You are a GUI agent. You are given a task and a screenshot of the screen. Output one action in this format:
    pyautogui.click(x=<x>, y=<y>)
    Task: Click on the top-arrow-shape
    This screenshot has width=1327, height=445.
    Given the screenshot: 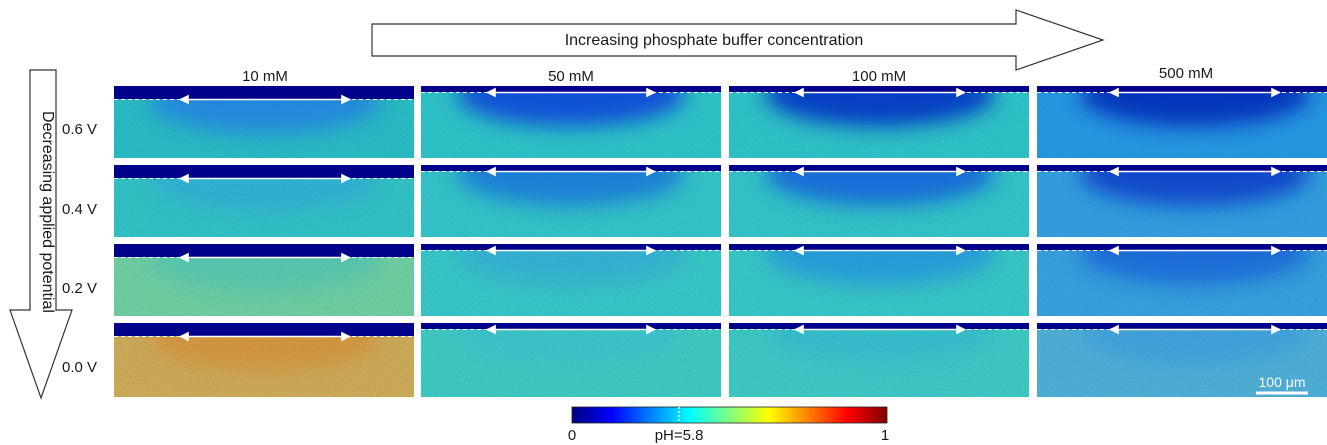 What is the action you would take?
    pyautogui.click(x=738, y=40)
    